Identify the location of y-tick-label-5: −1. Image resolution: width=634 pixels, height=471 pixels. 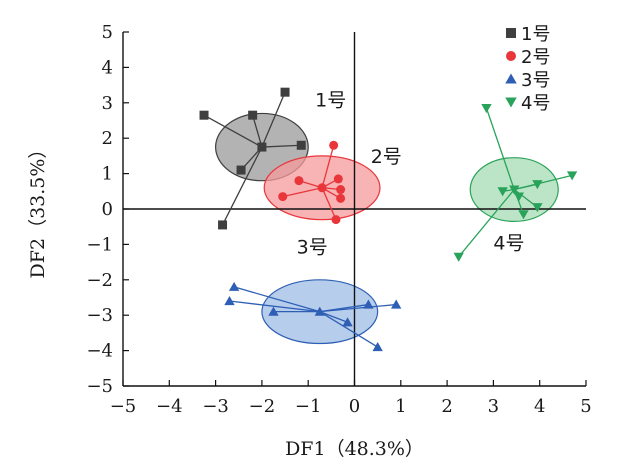
(99, 244).